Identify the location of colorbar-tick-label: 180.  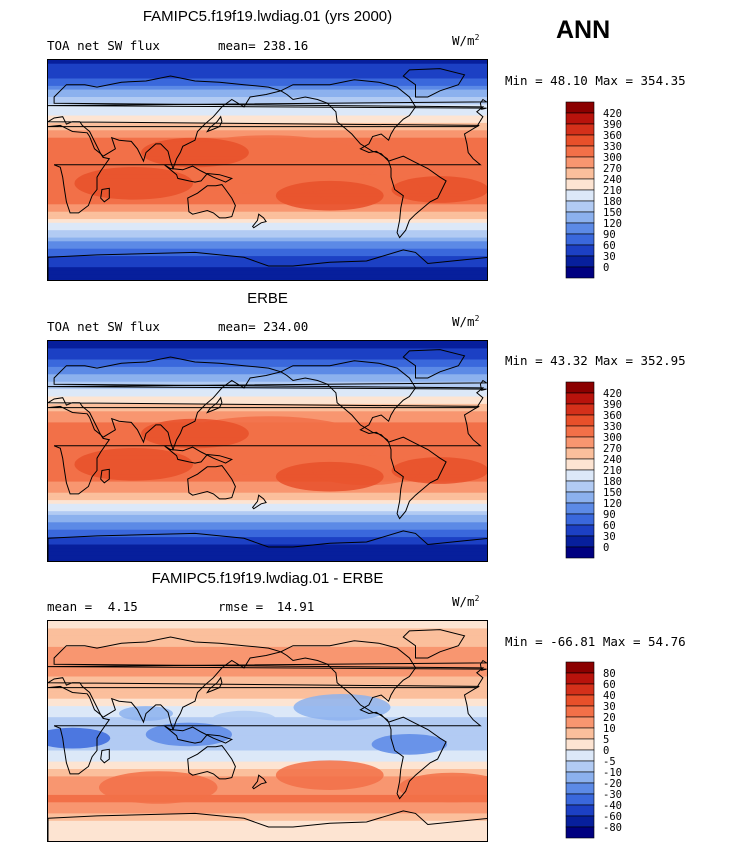
(612, 482).